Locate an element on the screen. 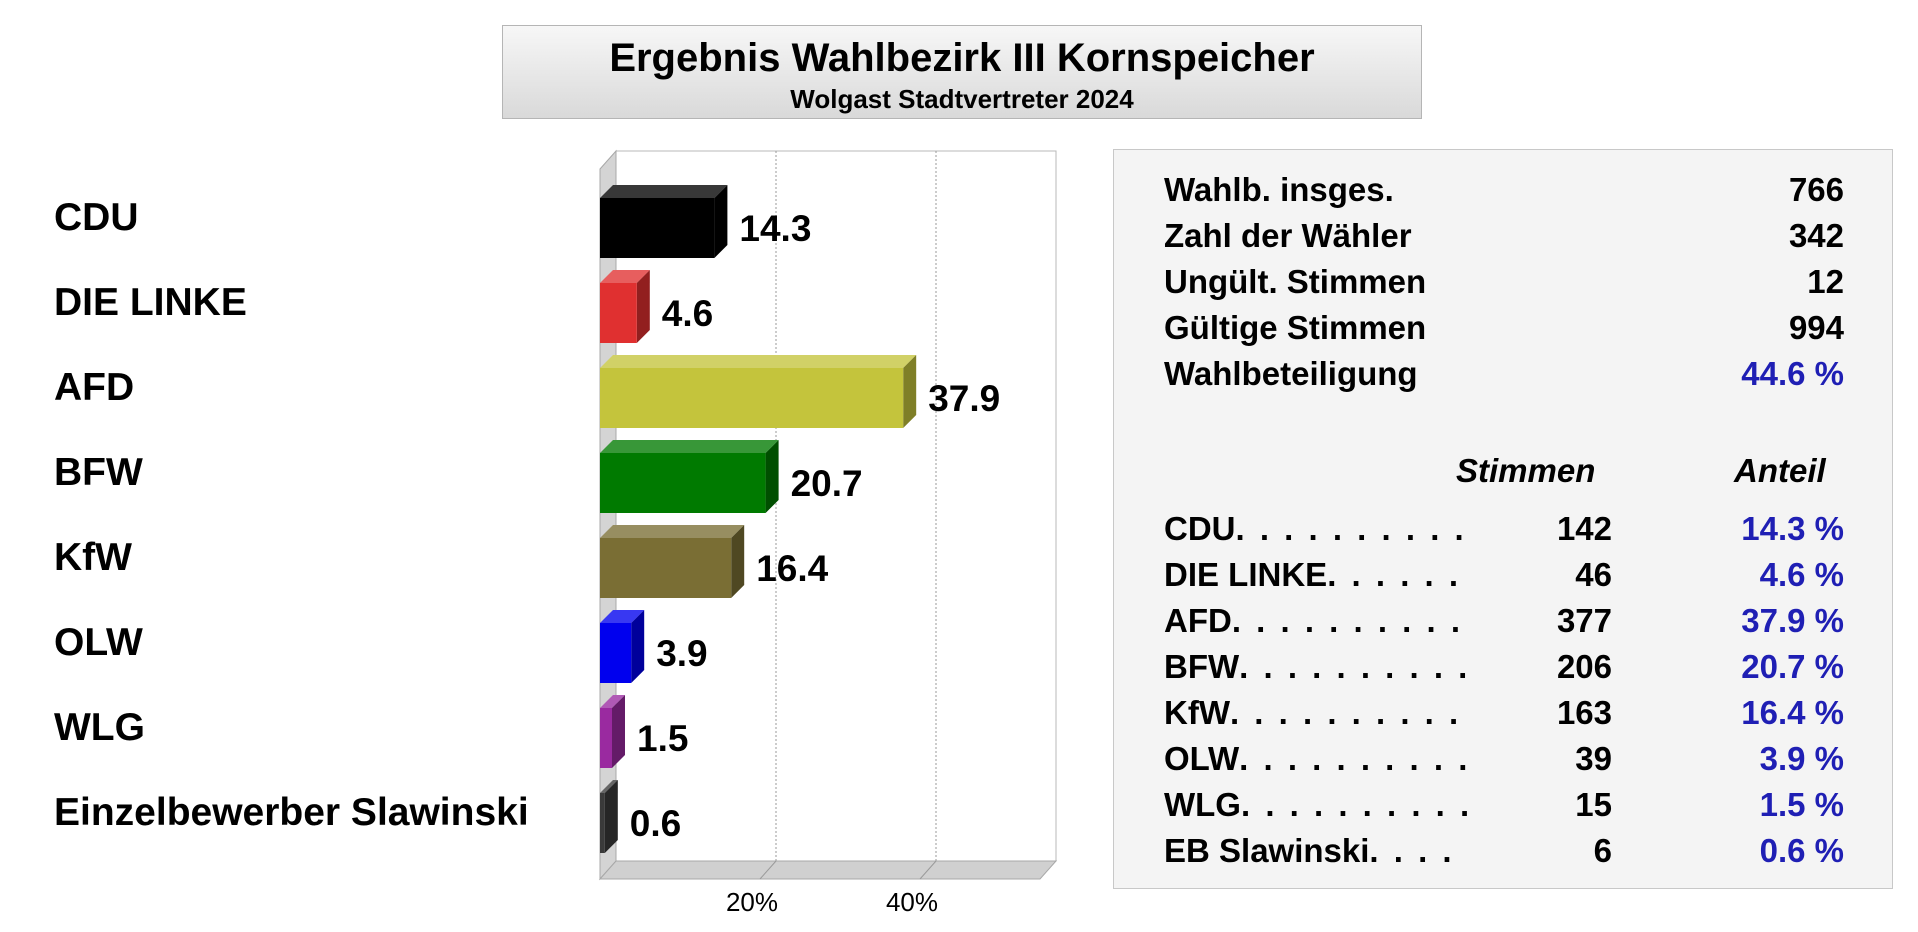 The height and width of the screenshot is (932, 1918). stat-row-invalid: Ungült. Stimmen 12 is located at coordinates (1504, 285).